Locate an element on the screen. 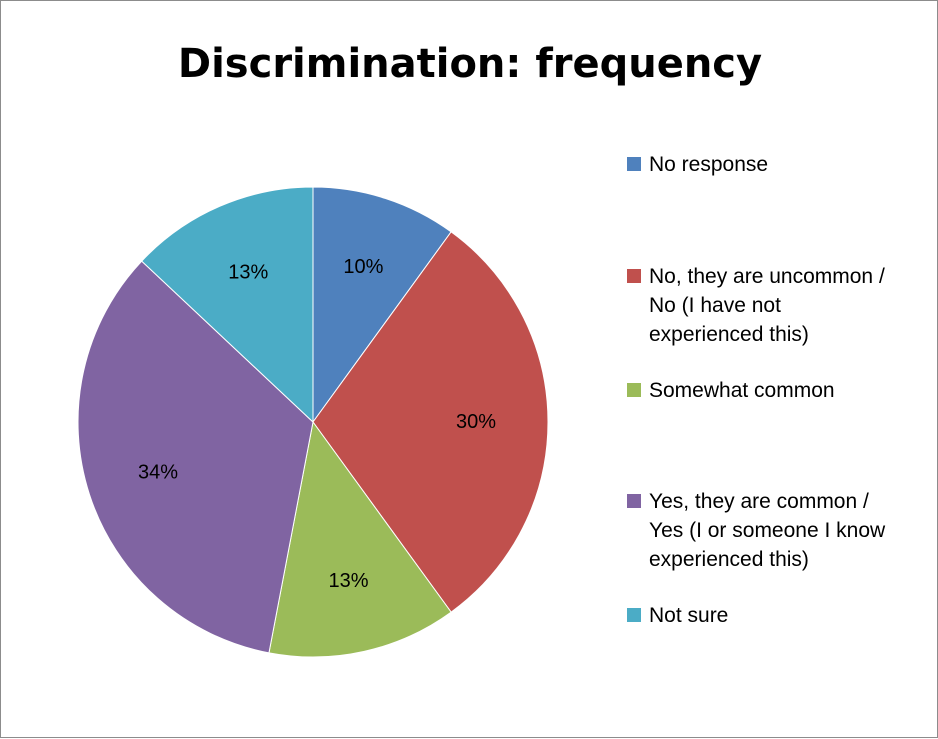  chart-title: Discrimination: frequency is located at coordinates (470, 64).